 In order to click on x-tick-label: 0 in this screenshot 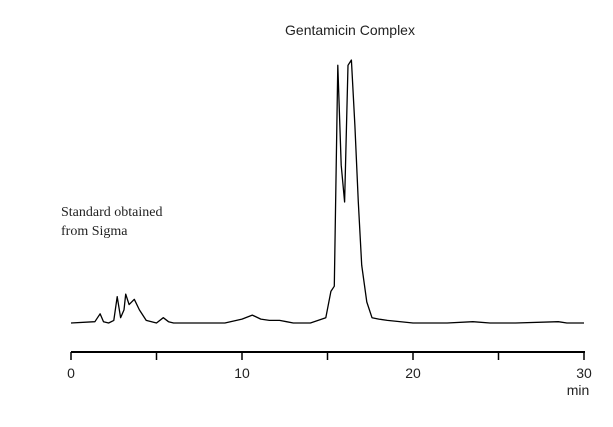, I will do `click(71, 373)`.